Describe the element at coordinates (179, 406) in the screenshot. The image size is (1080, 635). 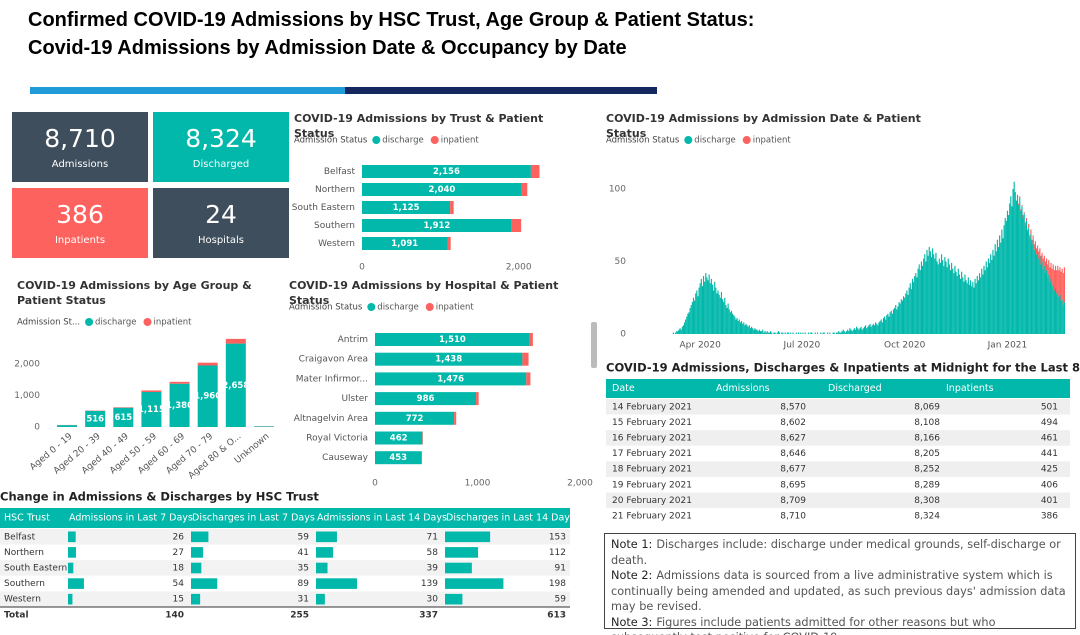
I see `data-label: 1,380` at that location.